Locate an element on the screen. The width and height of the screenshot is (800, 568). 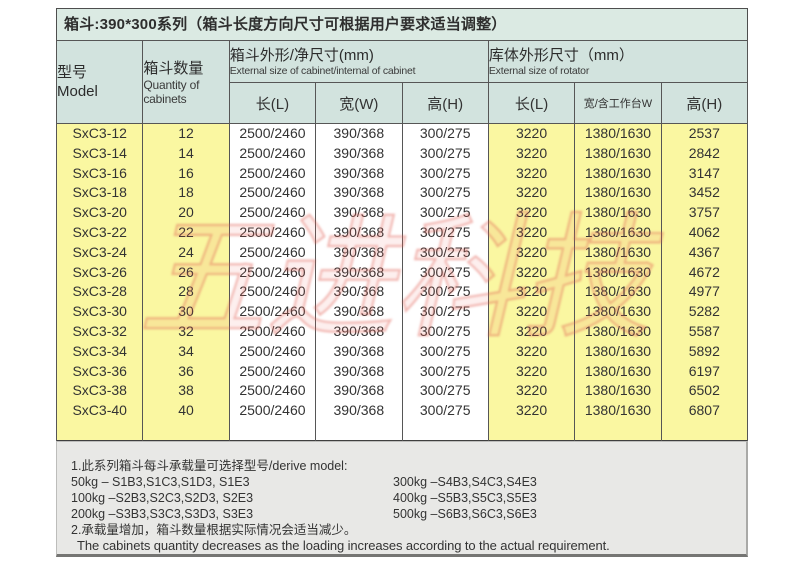
cell-rotator-height: 6807 is located at coordinates (704, 411).